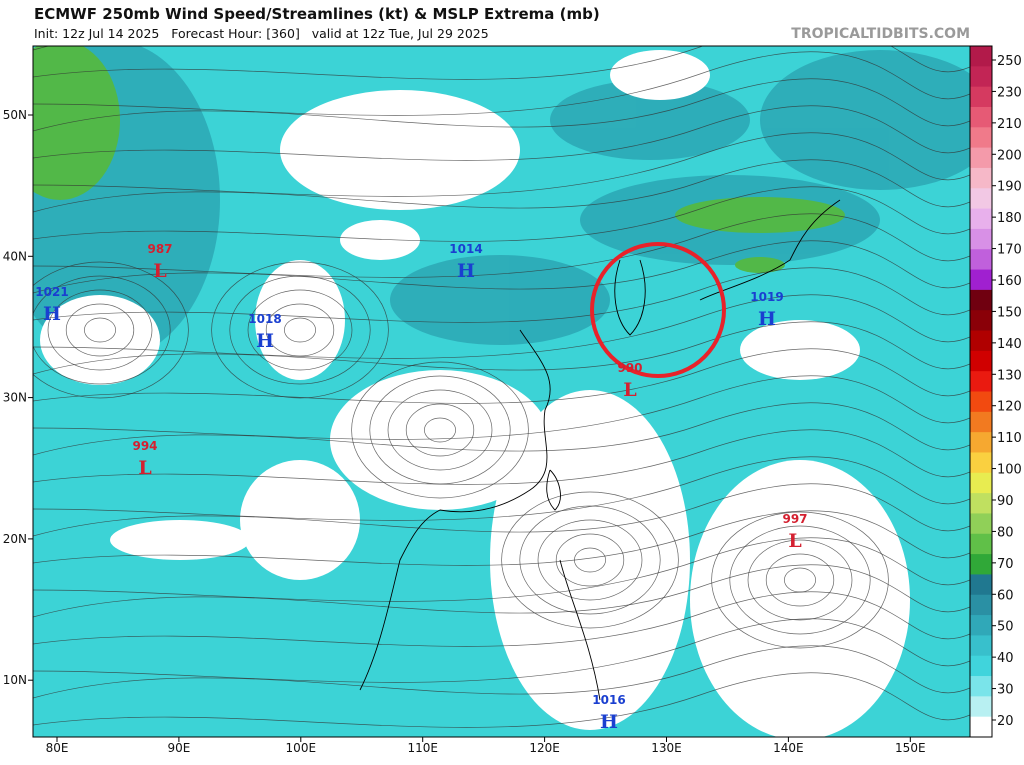 This screenshot has width=1024, height=765. Describe the element at coordinates (159, 249) in the screenshot. I see `pressure-value: 987` at that location.